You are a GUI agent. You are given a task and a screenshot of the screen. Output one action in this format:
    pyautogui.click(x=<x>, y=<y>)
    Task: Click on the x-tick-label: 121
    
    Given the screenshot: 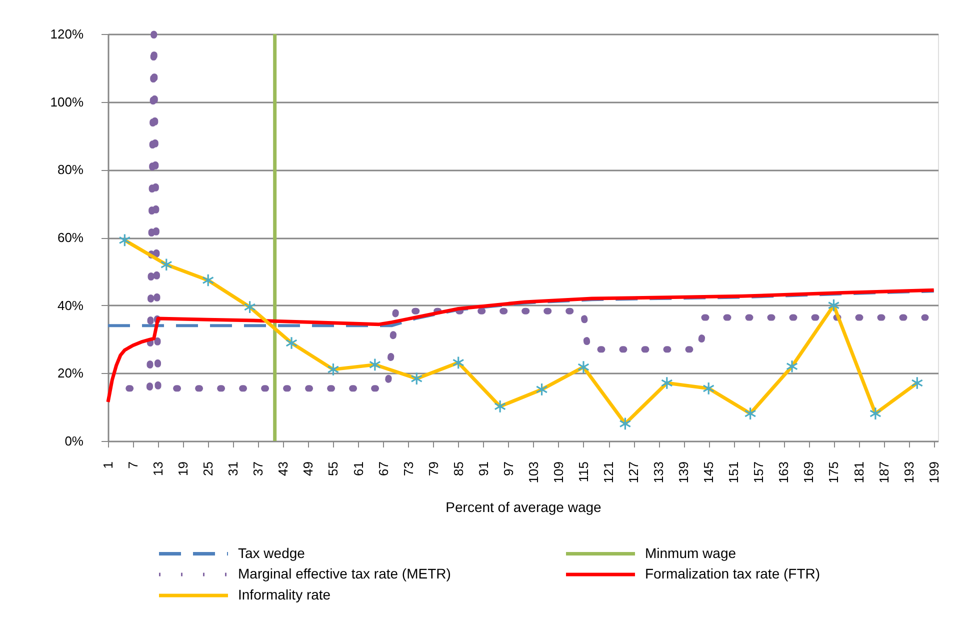 What is the action you would take?
    pyautogui.click(x=608, y=473)
    